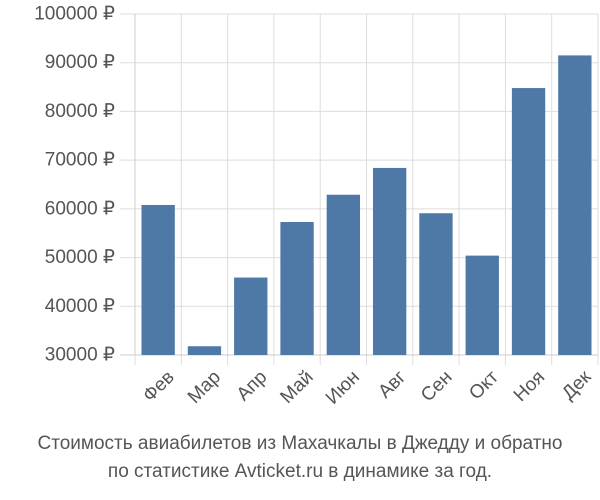 Image resolution: width=600 pixels, height=500 pixels. What do you see at coordinates (577, 385) in the screenshot?
I see `x-tick-label: Дек` at bounding box center [577, 385].